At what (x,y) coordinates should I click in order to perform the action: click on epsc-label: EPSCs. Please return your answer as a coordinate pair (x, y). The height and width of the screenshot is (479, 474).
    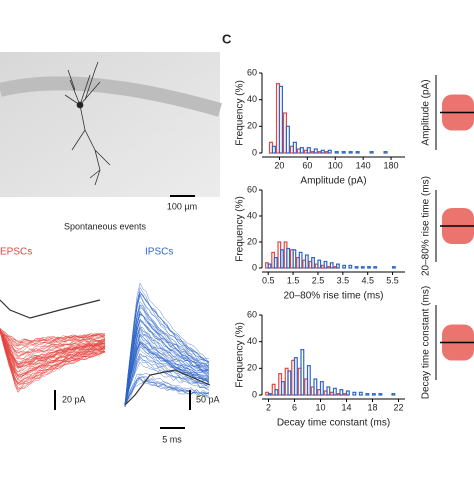
    Looking at the image, I should click on (16, 252).